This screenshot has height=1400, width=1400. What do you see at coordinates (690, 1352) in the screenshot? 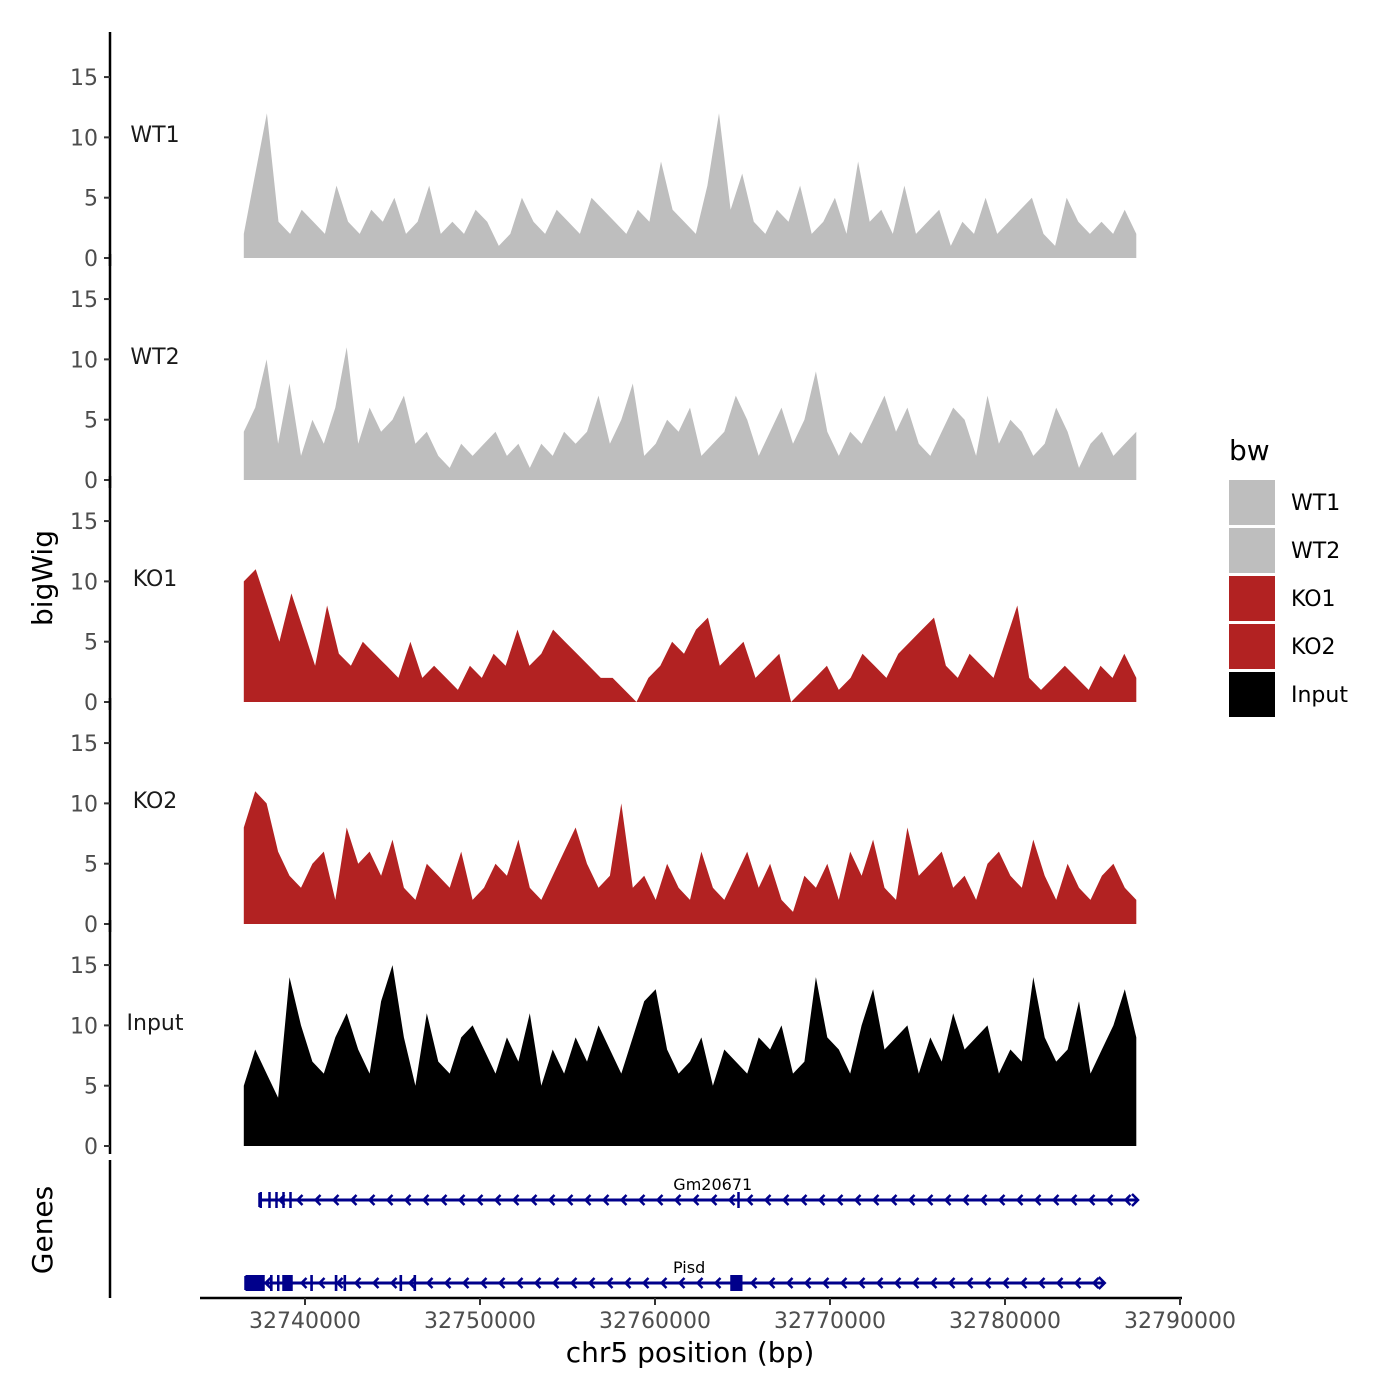
I see `x-axis-title: chr5 position (bp)` at bounding box center [690, 1352].